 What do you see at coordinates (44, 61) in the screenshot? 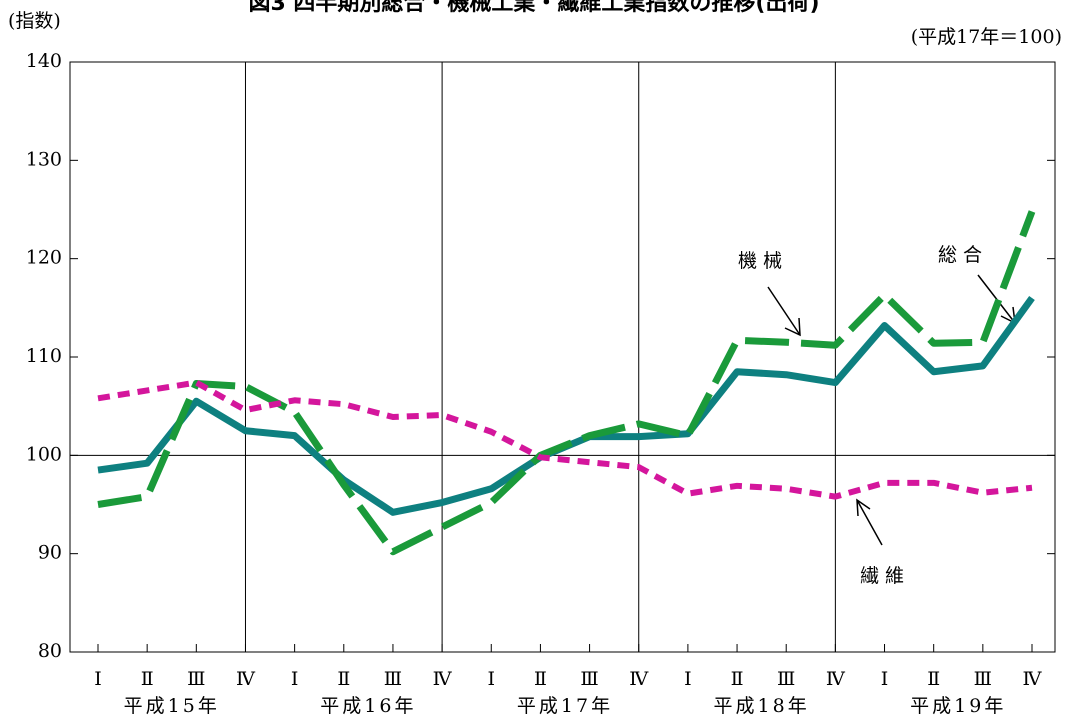
I see `y-tick-label: 140` at bounding box center [44, 61].